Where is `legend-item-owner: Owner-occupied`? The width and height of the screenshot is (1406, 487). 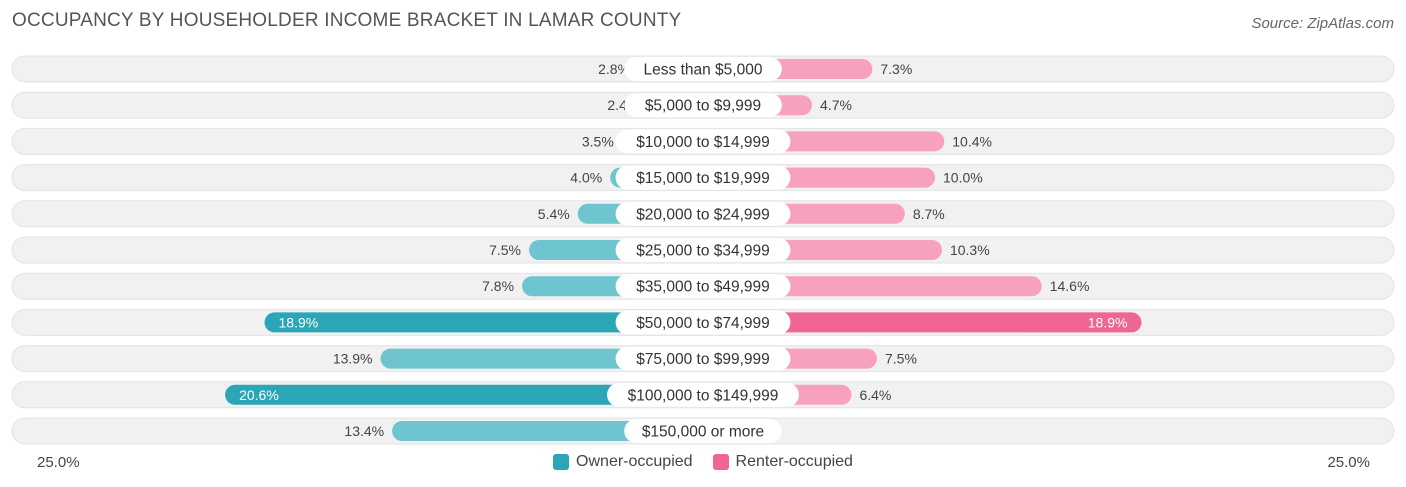
legend-item-owner: Owner-occupied is located at coordinates (623, 462).